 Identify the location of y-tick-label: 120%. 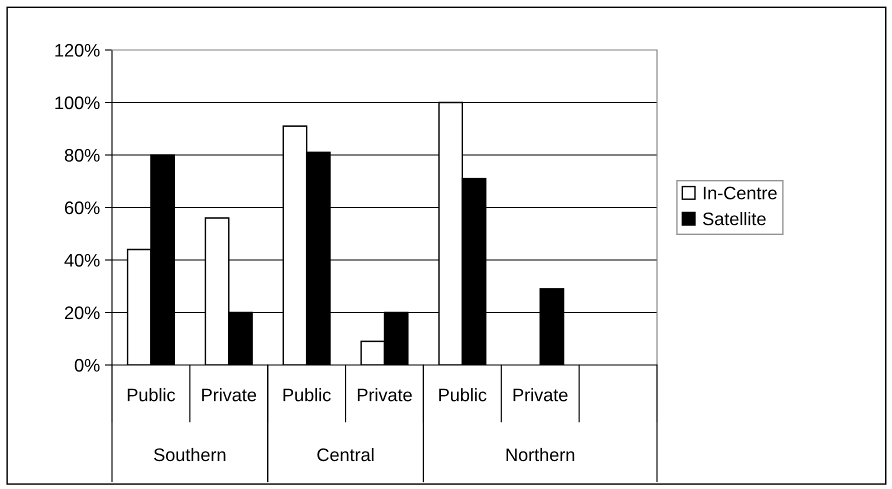
(77, 50).